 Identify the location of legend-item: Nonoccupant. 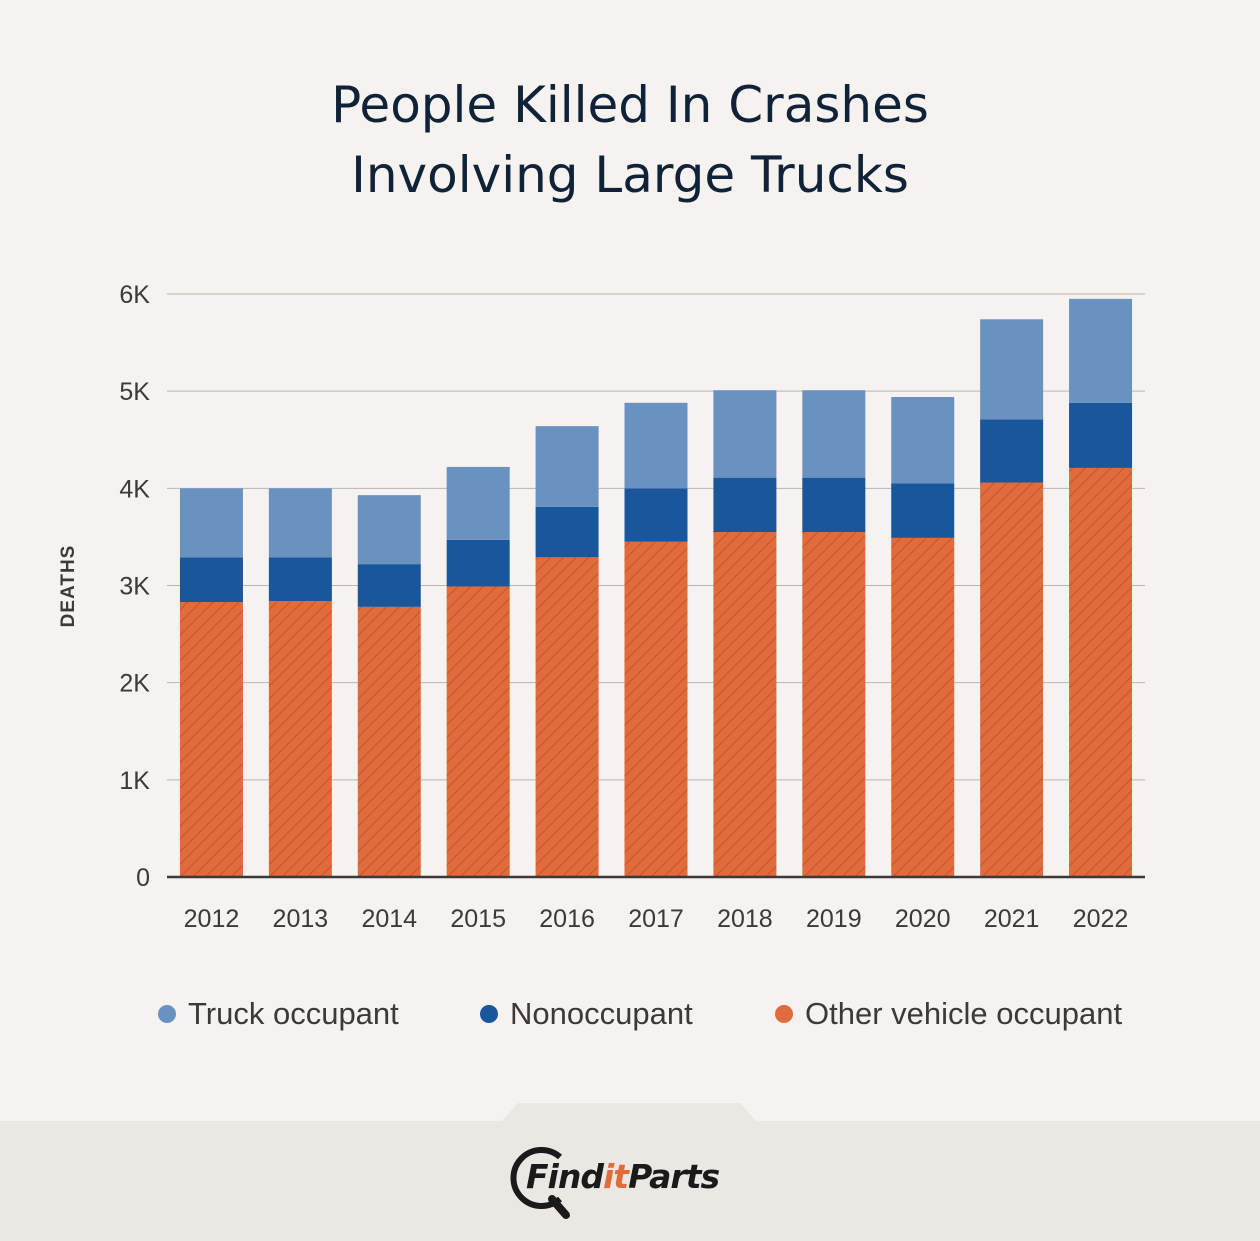
(586, 1014).